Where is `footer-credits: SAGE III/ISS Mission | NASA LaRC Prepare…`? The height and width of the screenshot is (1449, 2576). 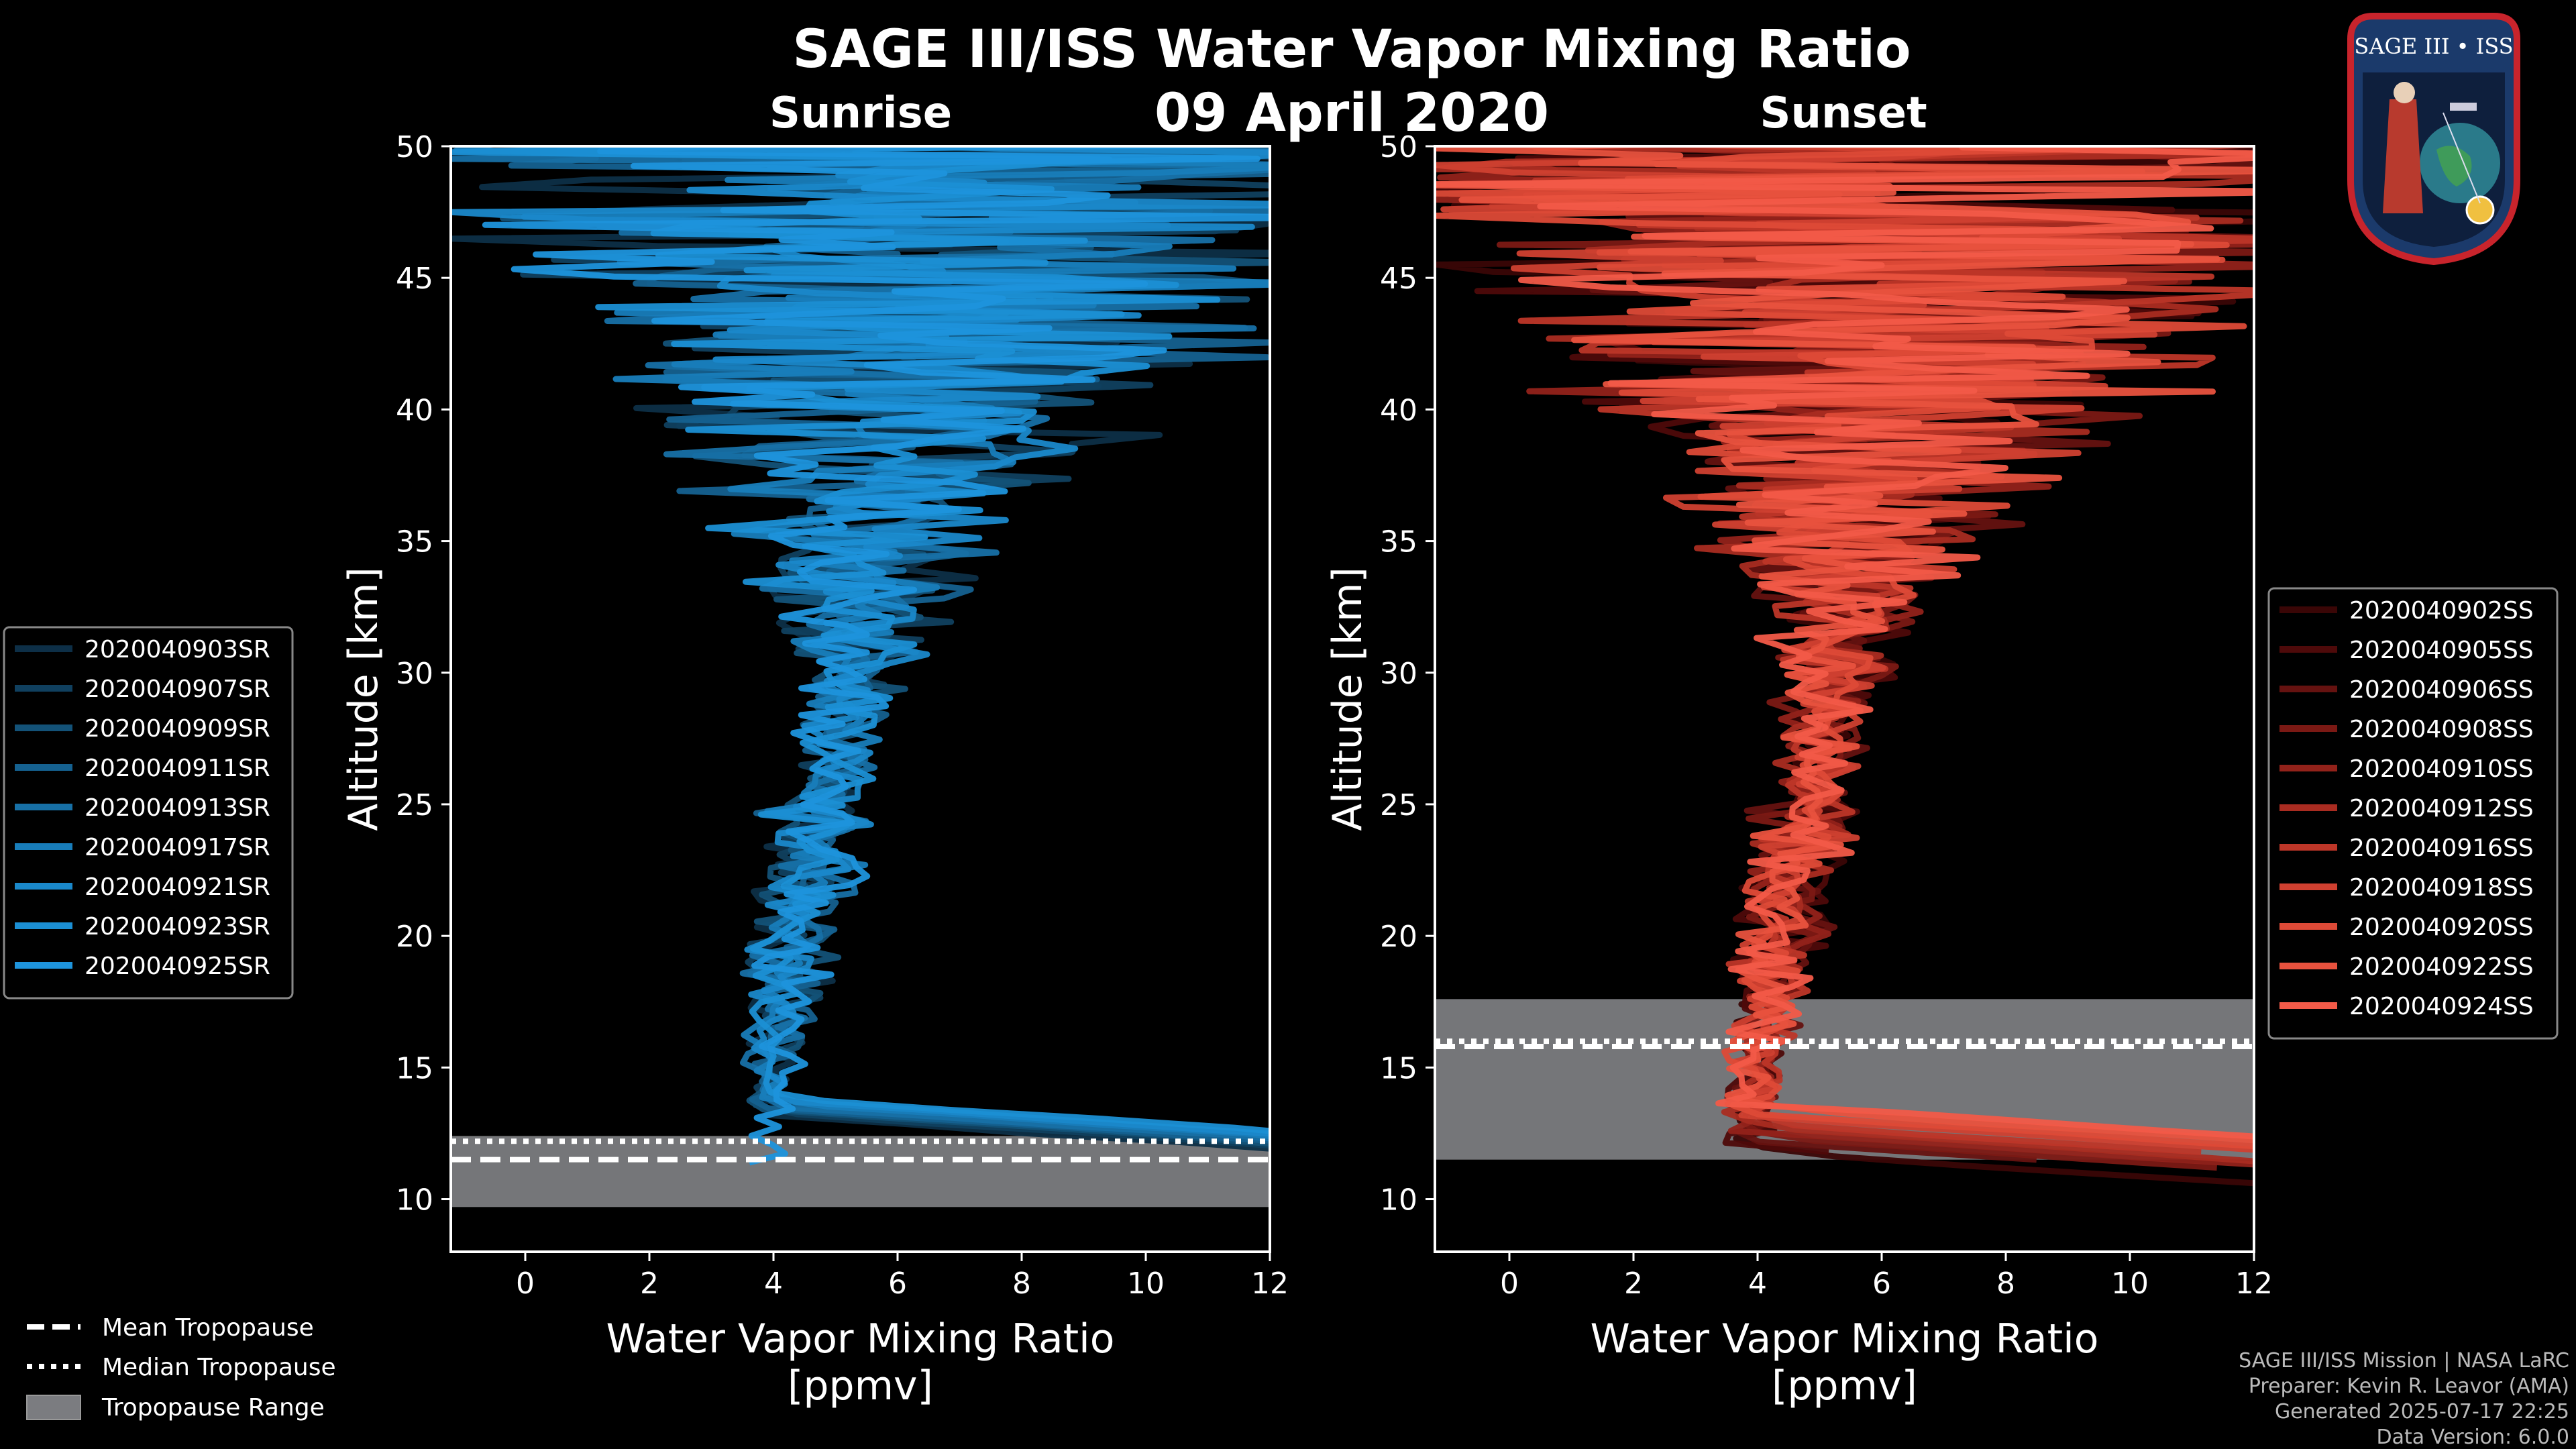 footer-credits: SAGE III/ISS Mission | NASA LaRC Prepare… is located at coordinates (2404, 1399).